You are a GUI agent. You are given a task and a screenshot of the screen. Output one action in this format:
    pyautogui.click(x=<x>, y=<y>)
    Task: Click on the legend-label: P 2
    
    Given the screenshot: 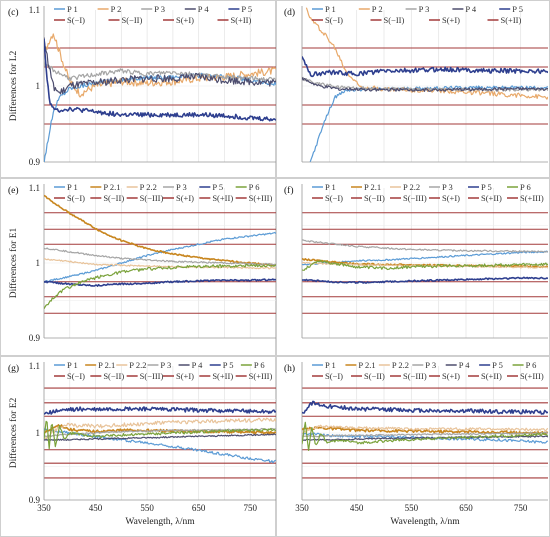 What is the action you would take?
    pyautogui.click(x=116, y=9)
    